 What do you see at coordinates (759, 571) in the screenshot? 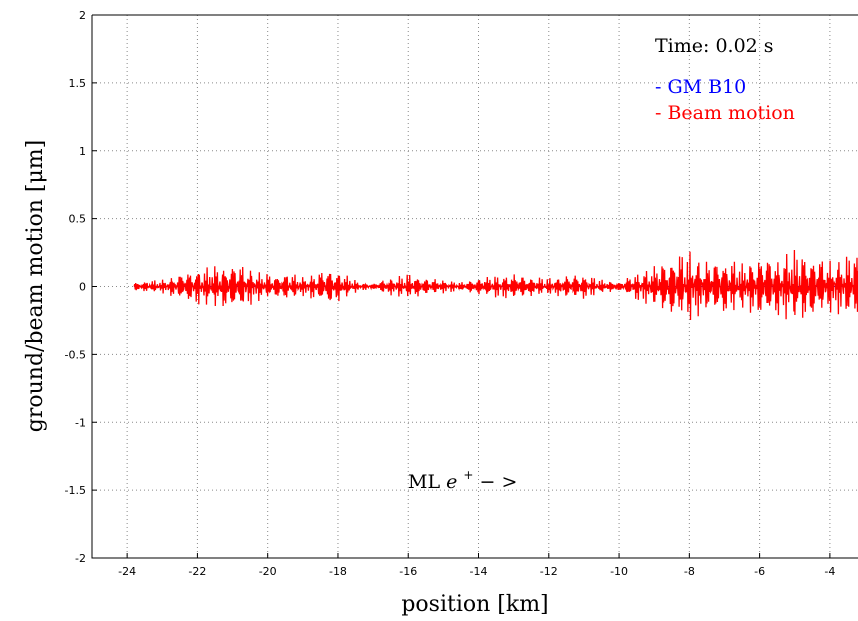
I see `x-tick-label: -6` at bounding box center [759, 571].